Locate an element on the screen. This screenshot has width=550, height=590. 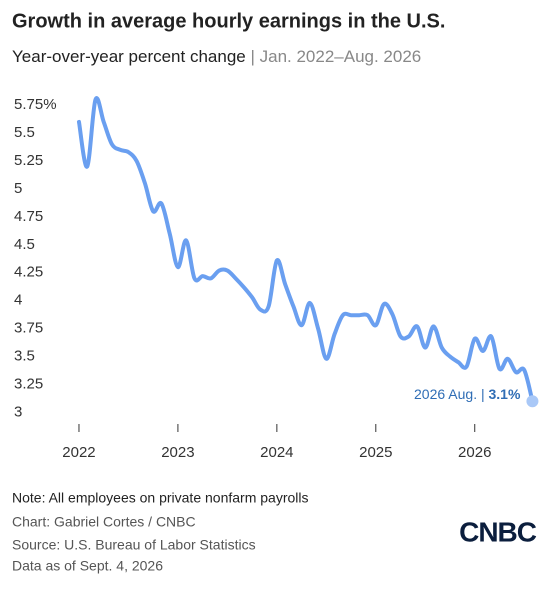
y-tick-label: 5.25 is located at coordinates (28, 160).